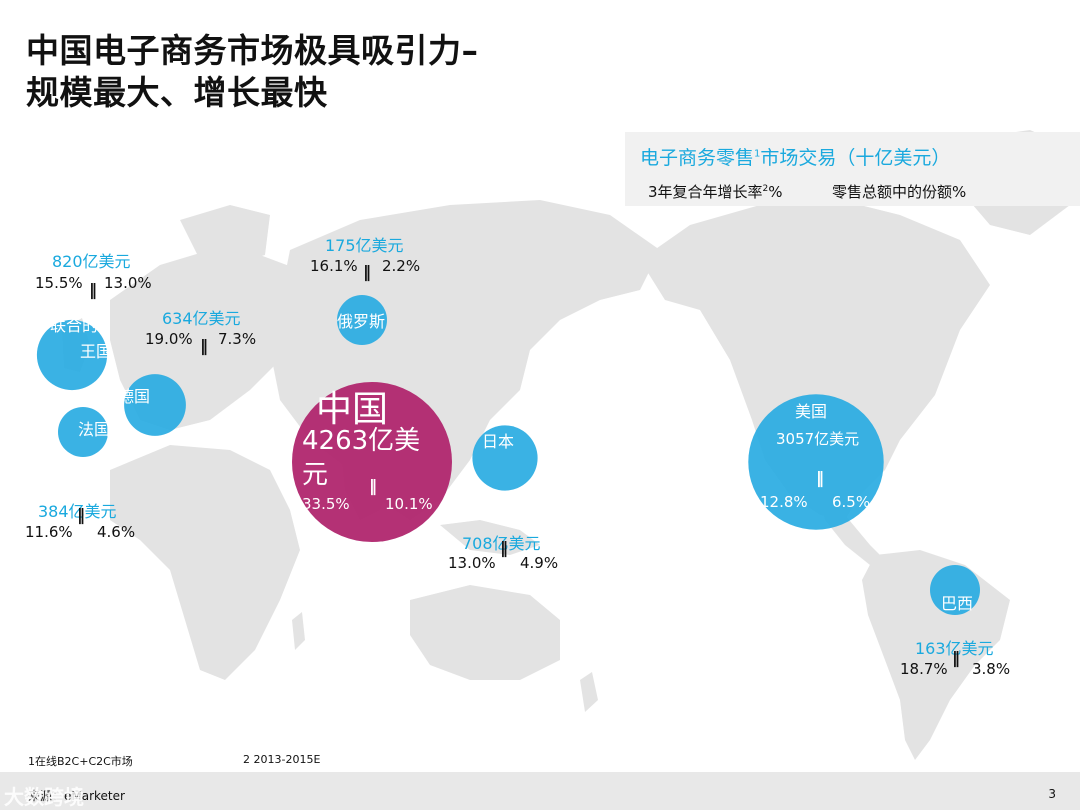 The width and height of the screenshot is (1080, 810). What do you see at coordinates (815, 360) in the screenshot?
I see `north-america-shape` at bounding box center [815, 360].